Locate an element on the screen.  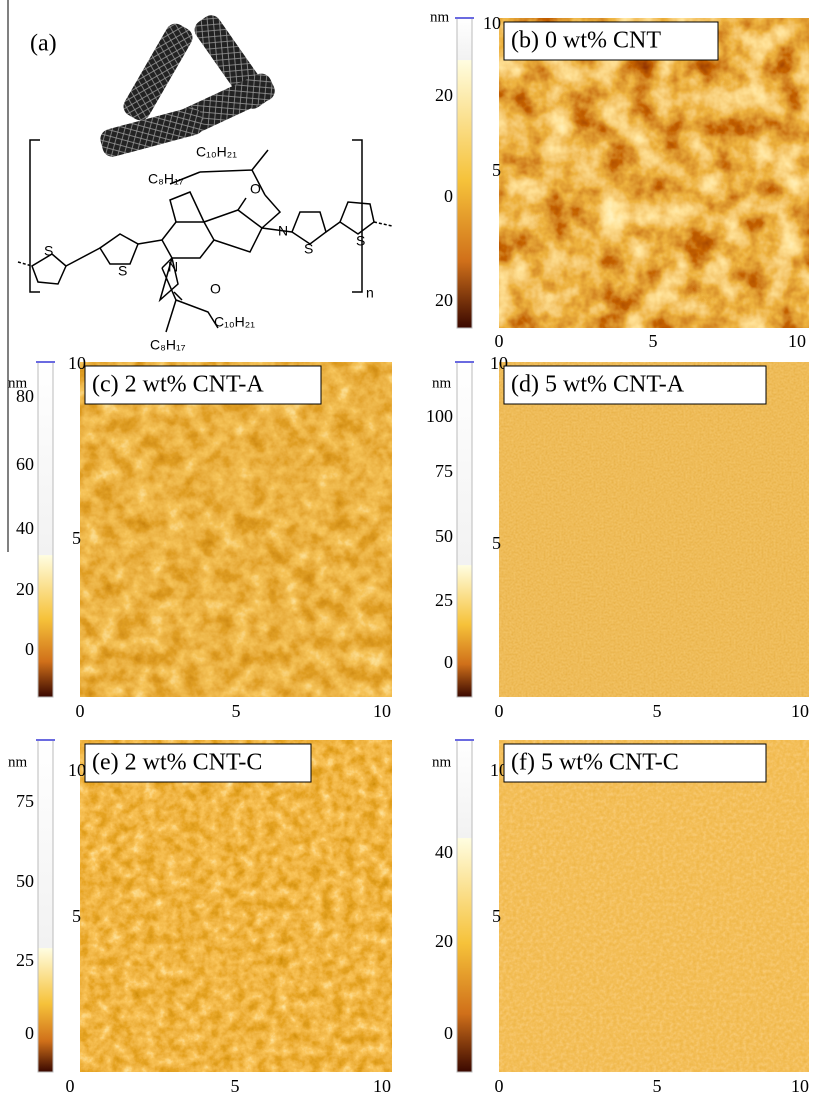
nanotubes is located at coordinates (187, 86).